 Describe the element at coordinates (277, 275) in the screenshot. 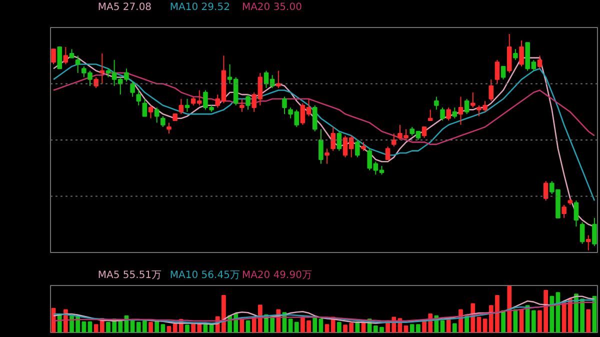

I see `text: MA20 49.90万` at that location.